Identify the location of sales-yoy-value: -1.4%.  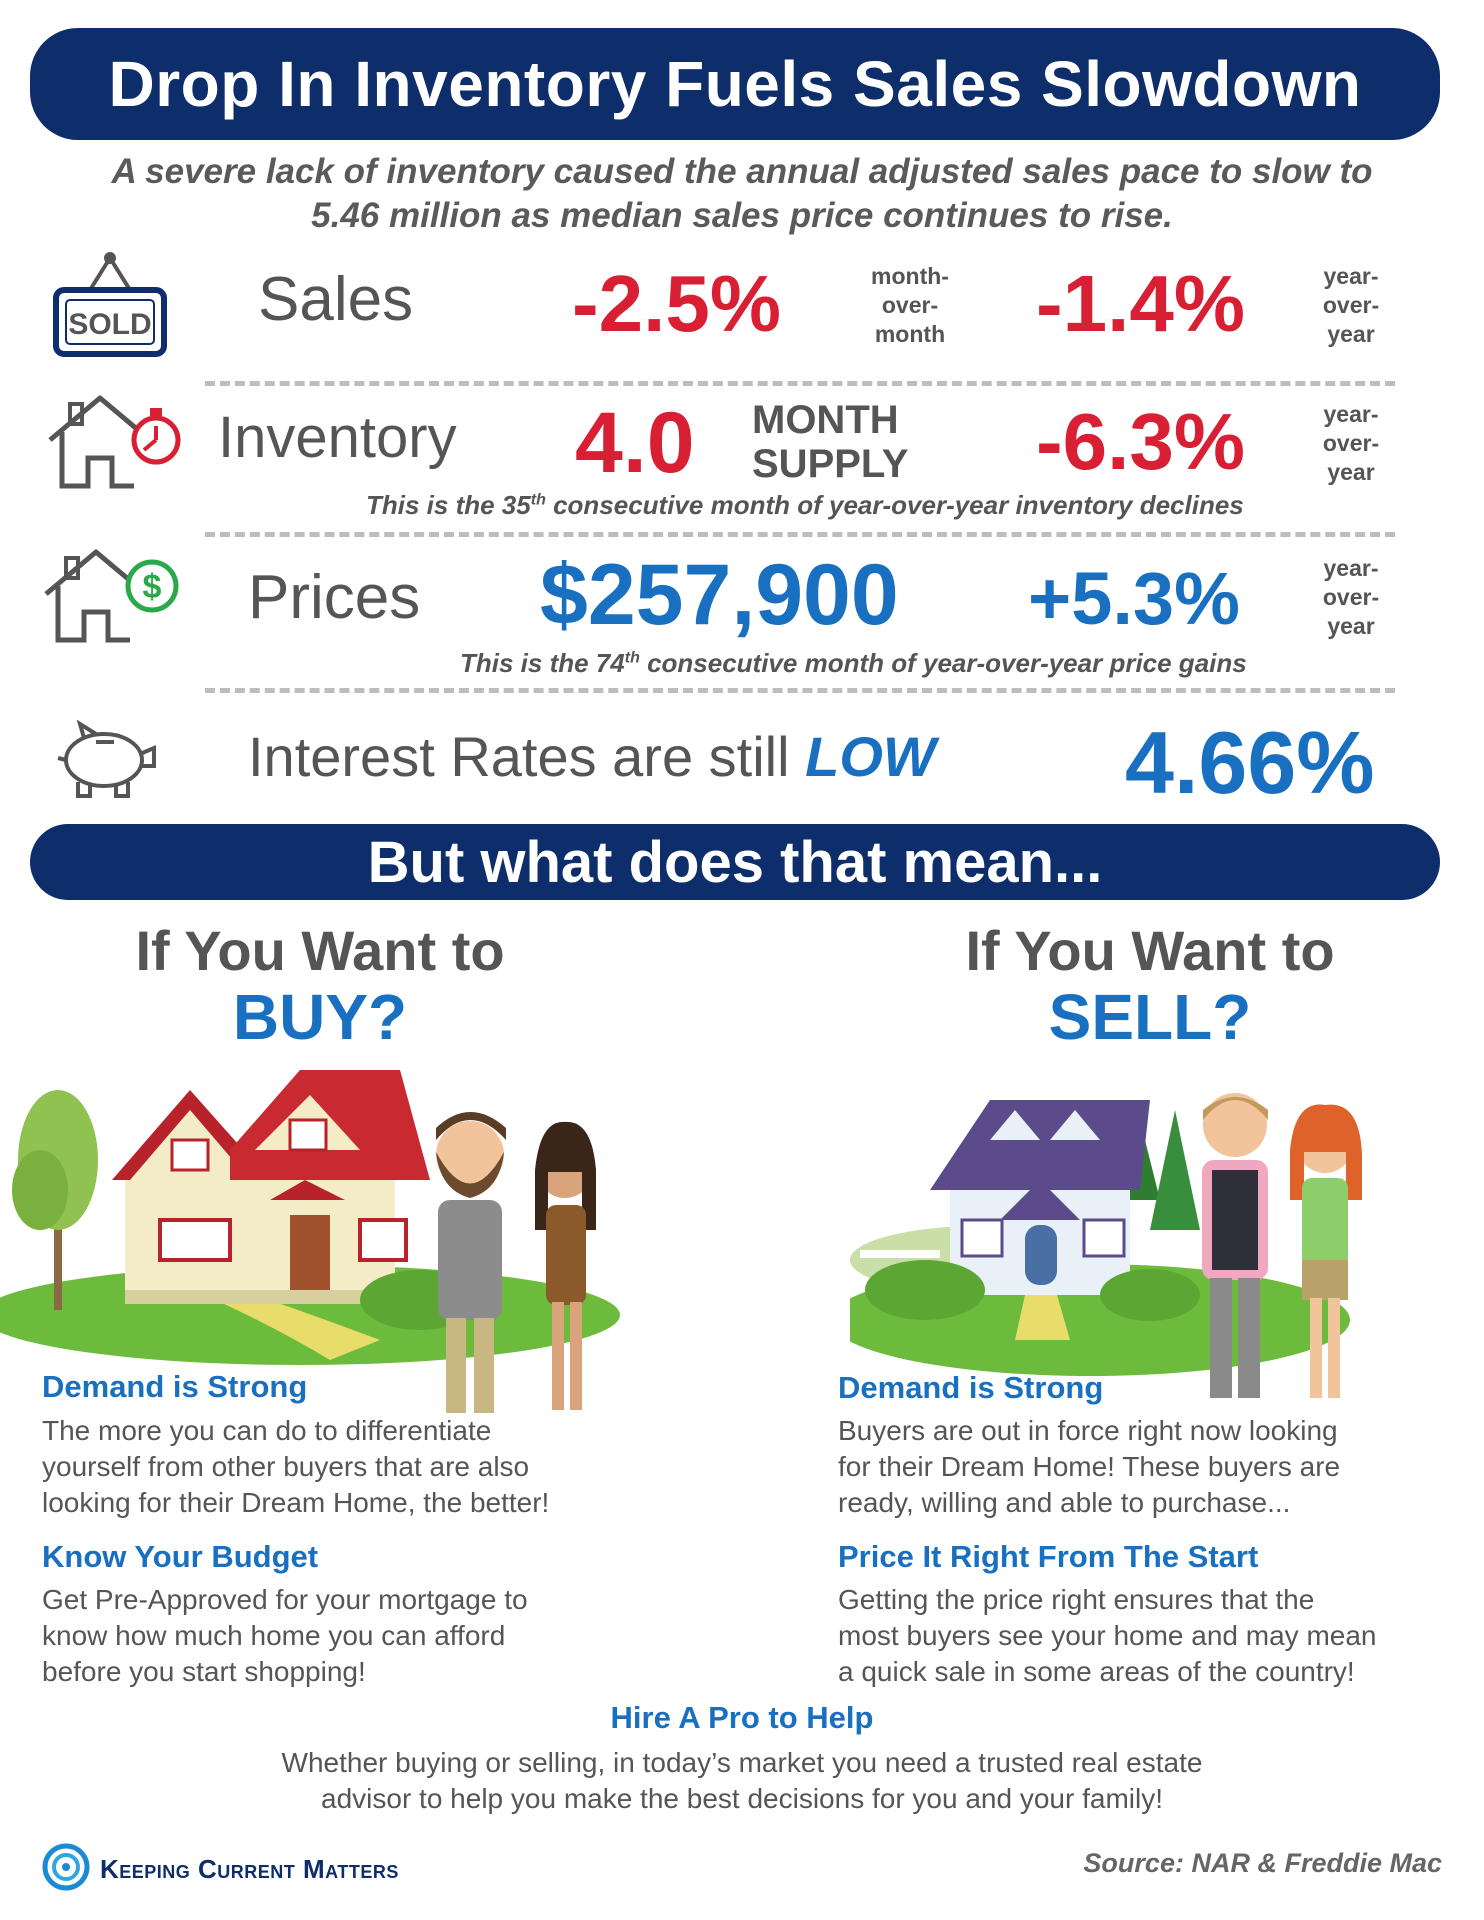
(1140, 303).